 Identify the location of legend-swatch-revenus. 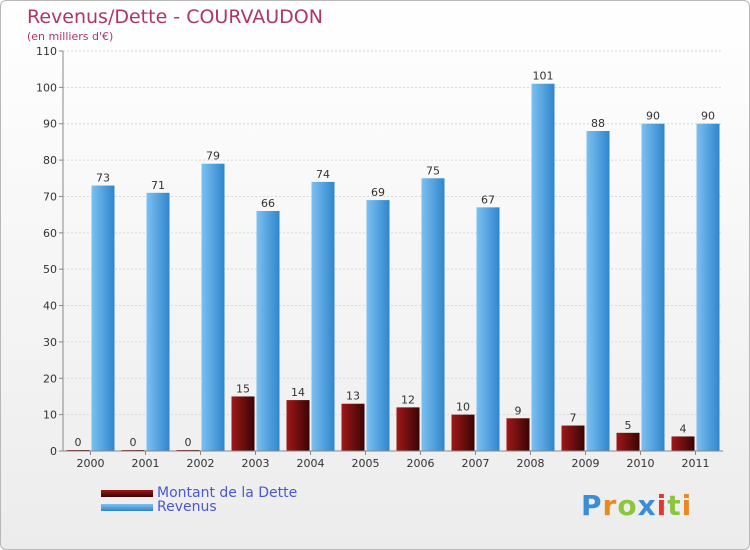
(127, 507).